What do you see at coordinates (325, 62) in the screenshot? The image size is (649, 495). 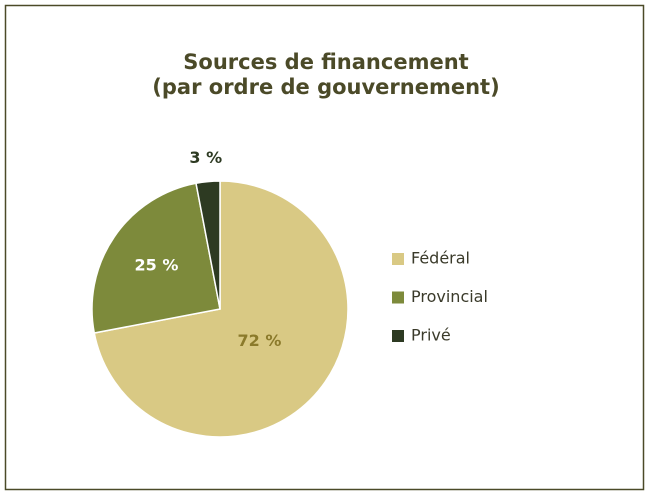 I see `chart-title: Sources de financement` at bounding box center [325, 62].